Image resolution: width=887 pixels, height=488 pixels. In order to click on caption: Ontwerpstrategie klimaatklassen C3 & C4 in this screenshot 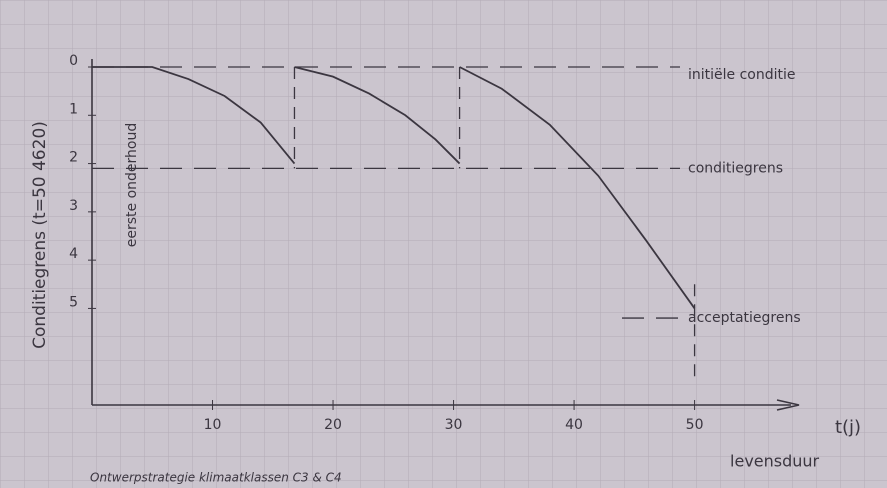, I will do `click(216, 478)`.